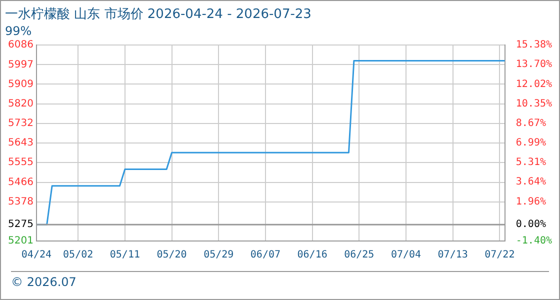 This screenshot has width=560, height=300. I want to click on y2-tick-label: 6.99%, so click(531, 143).